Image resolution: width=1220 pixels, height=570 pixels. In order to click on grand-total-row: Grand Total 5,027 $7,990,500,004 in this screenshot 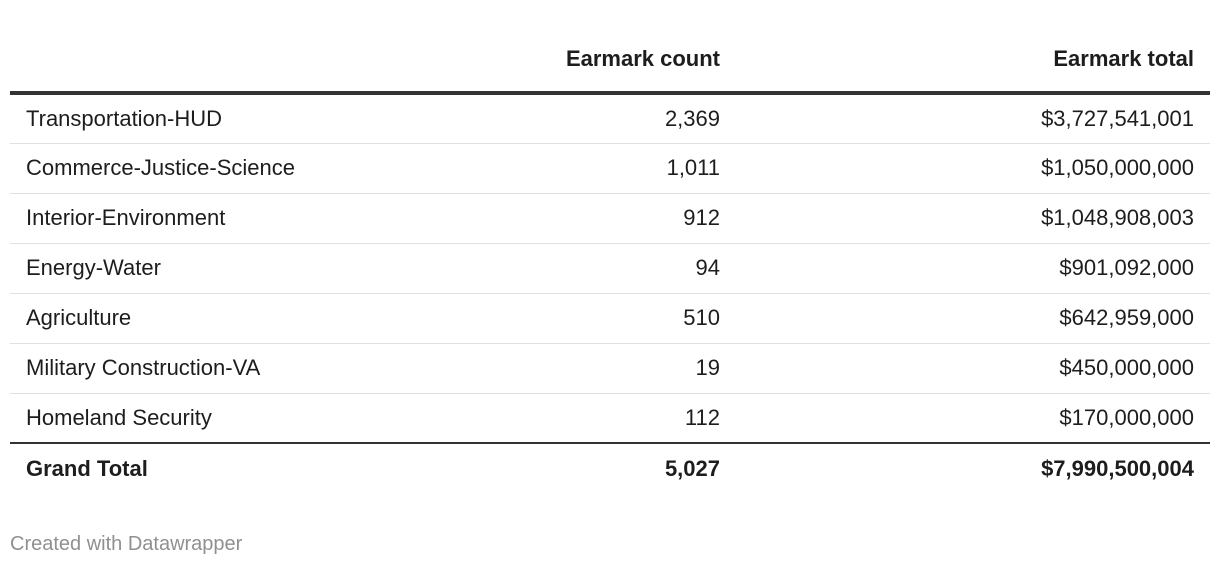, I will do `click(610, 468)`.